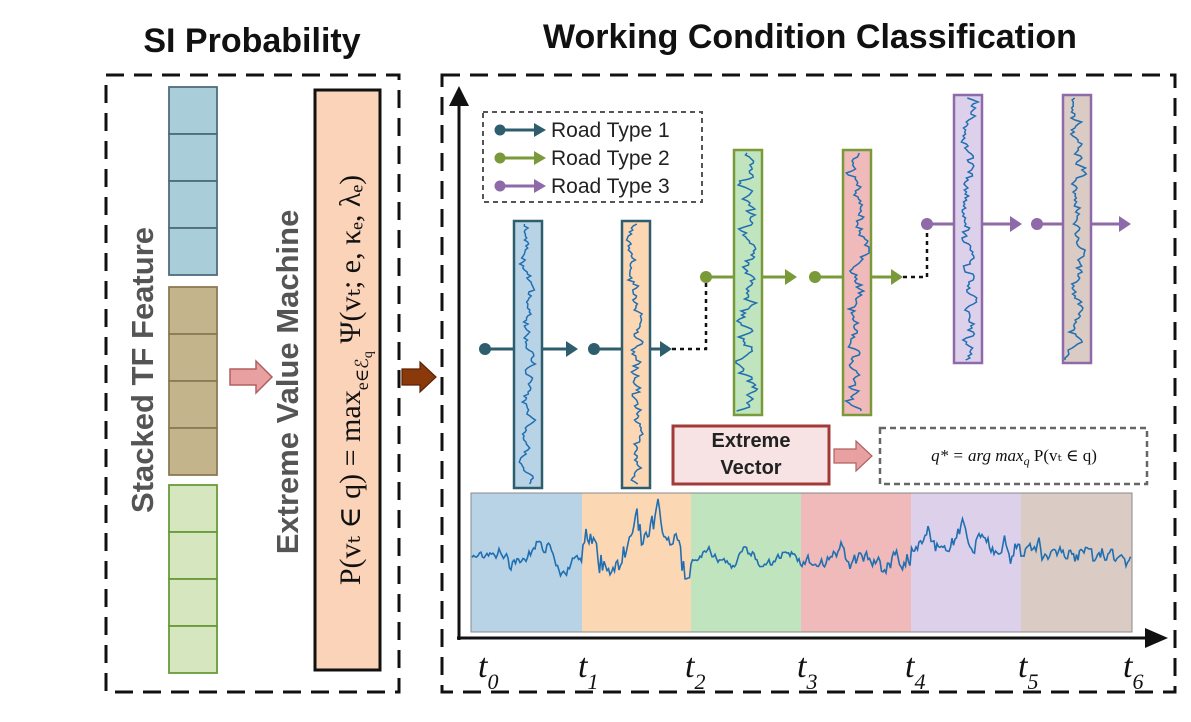 This screenshot has height=722, width=1191. What do you see at coordinates (251, 41) in the screenshot?
I see `title-si-probability: SI Probability` at bounding box center [251, 41].